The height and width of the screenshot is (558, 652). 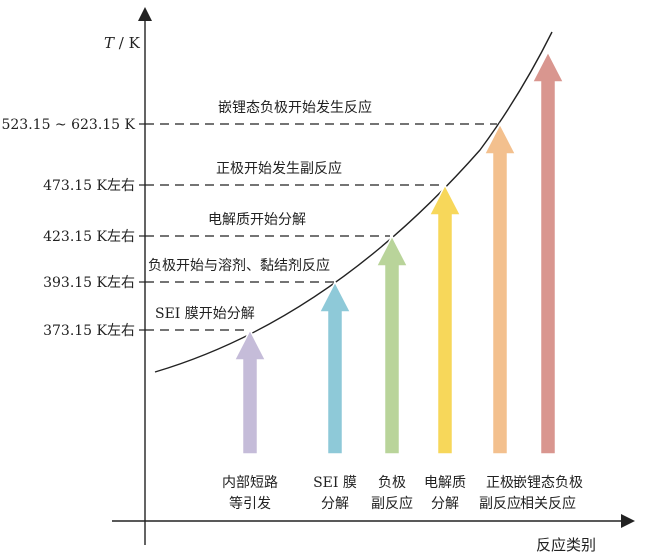 What do you see at coordinates (295, 107) in the screenshot?
I see `level-annotation: 嵌锂态负极开始发生反应` at bounding box center [295, 107].